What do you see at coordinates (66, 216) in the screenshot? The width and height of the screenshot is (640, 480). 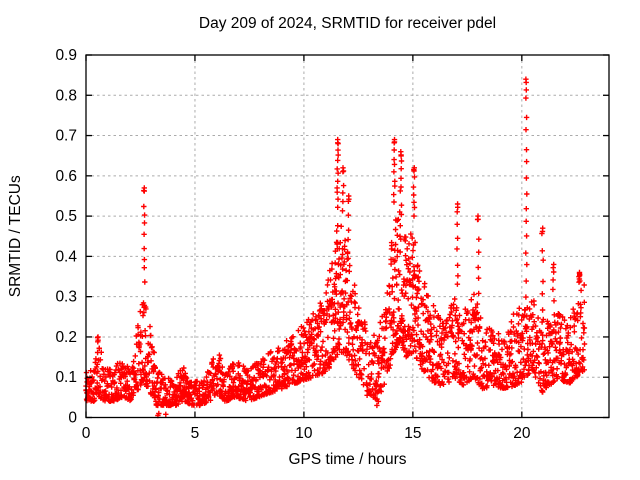 I see `svg-text: 0.5` at bounding box center [66, 216].